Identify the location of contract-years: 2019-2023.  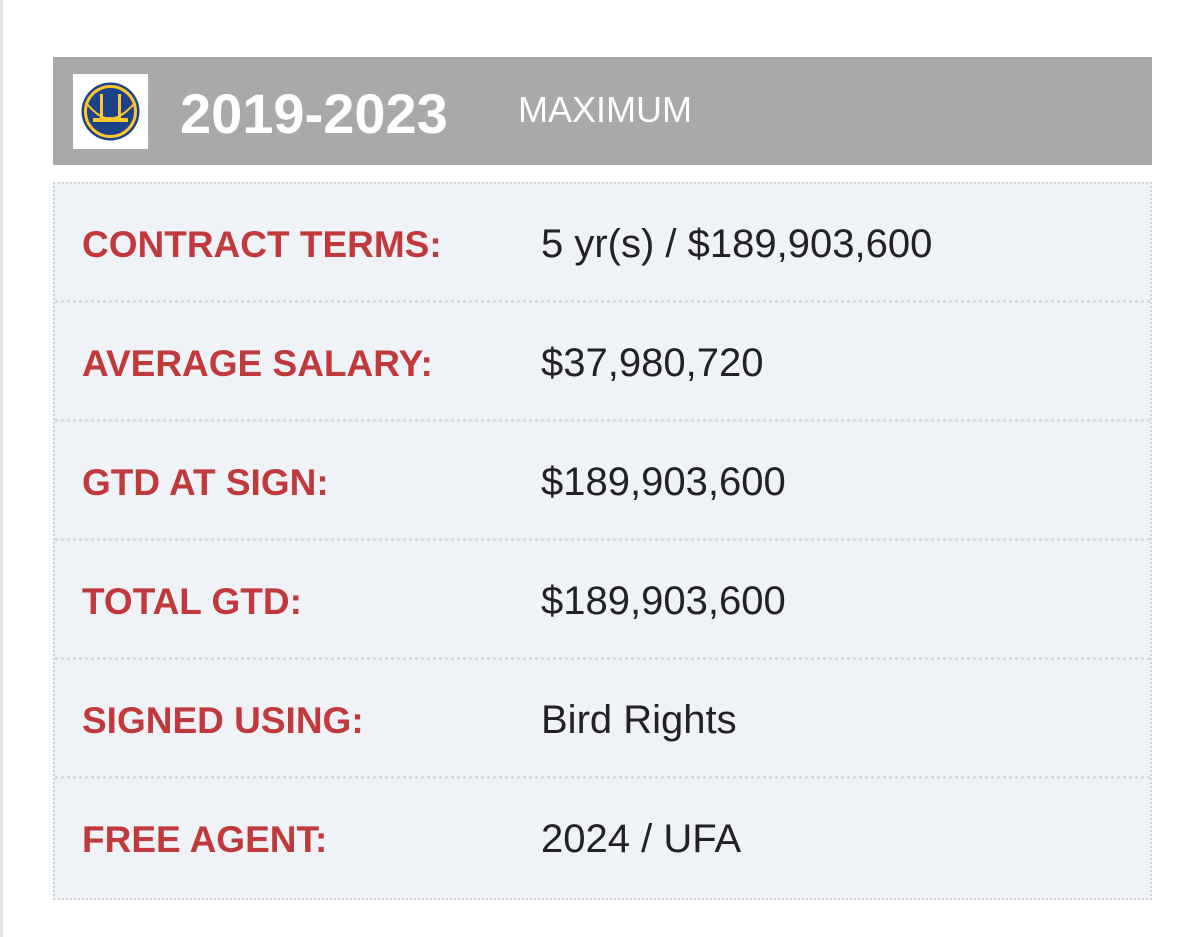
(314, 113).